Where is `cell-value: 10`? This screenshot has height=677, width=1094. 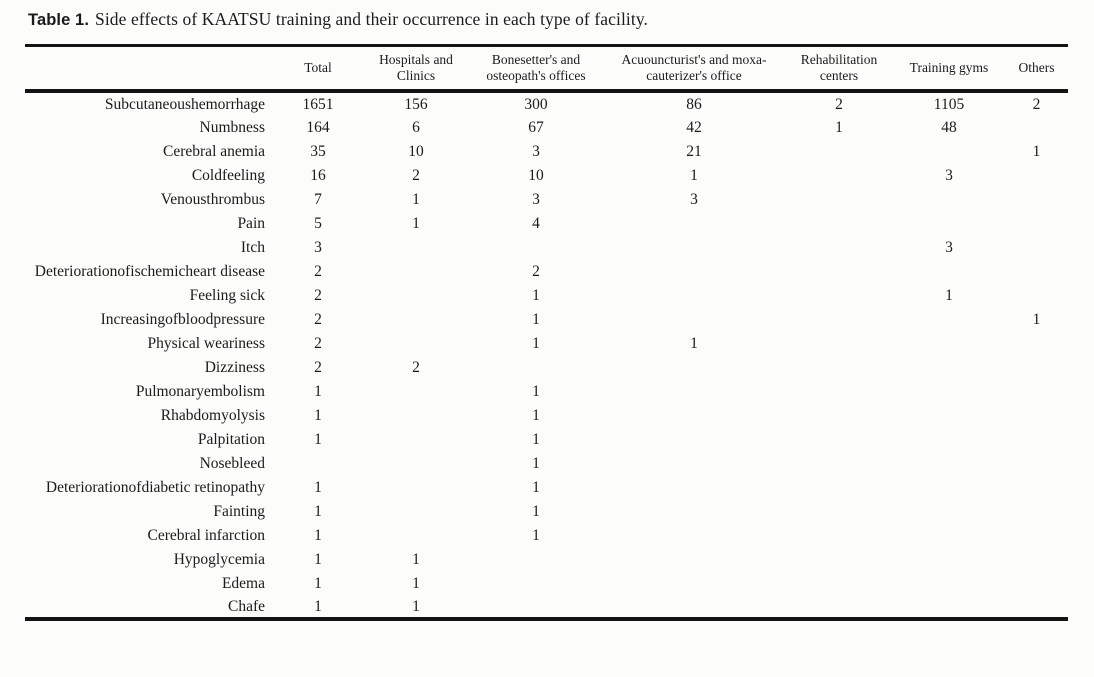 cell-value: 10 is located at coordinates (536, 175).